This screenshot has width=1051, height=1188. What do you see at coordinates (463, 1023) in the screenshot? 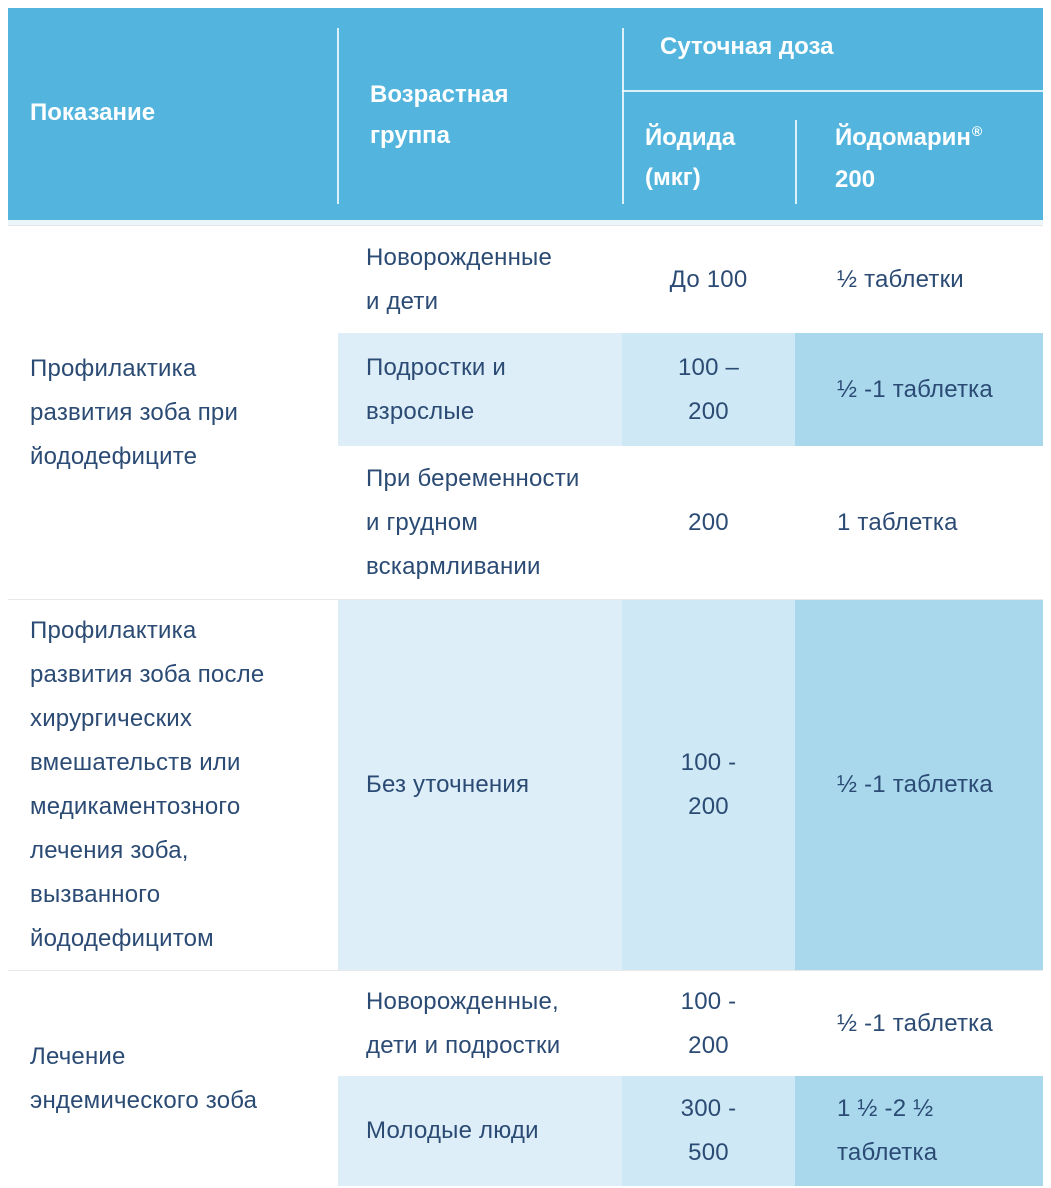
I see `age-group-cell: Новорожденные, дети и подростки` at bounding box center [463, 1023].